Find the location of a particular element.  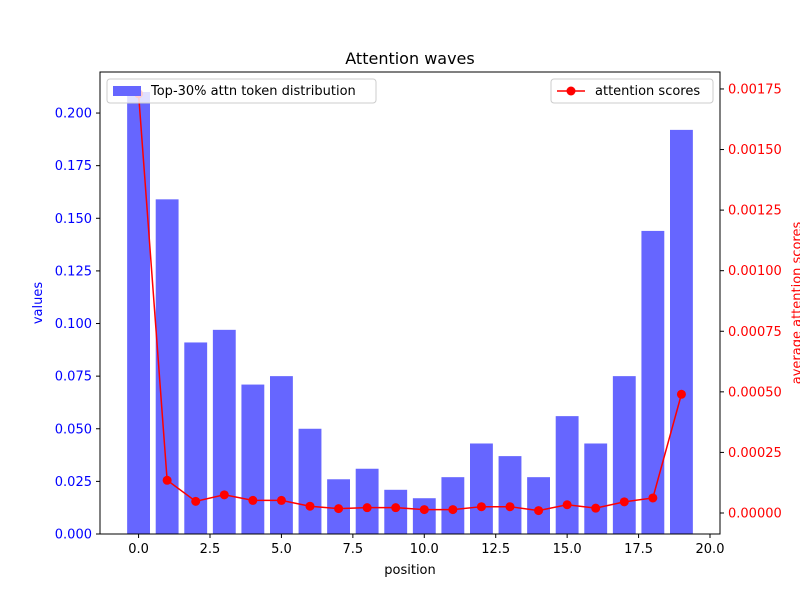

x-tick-label-3: 7.5 is located at coordinates (353, 549).